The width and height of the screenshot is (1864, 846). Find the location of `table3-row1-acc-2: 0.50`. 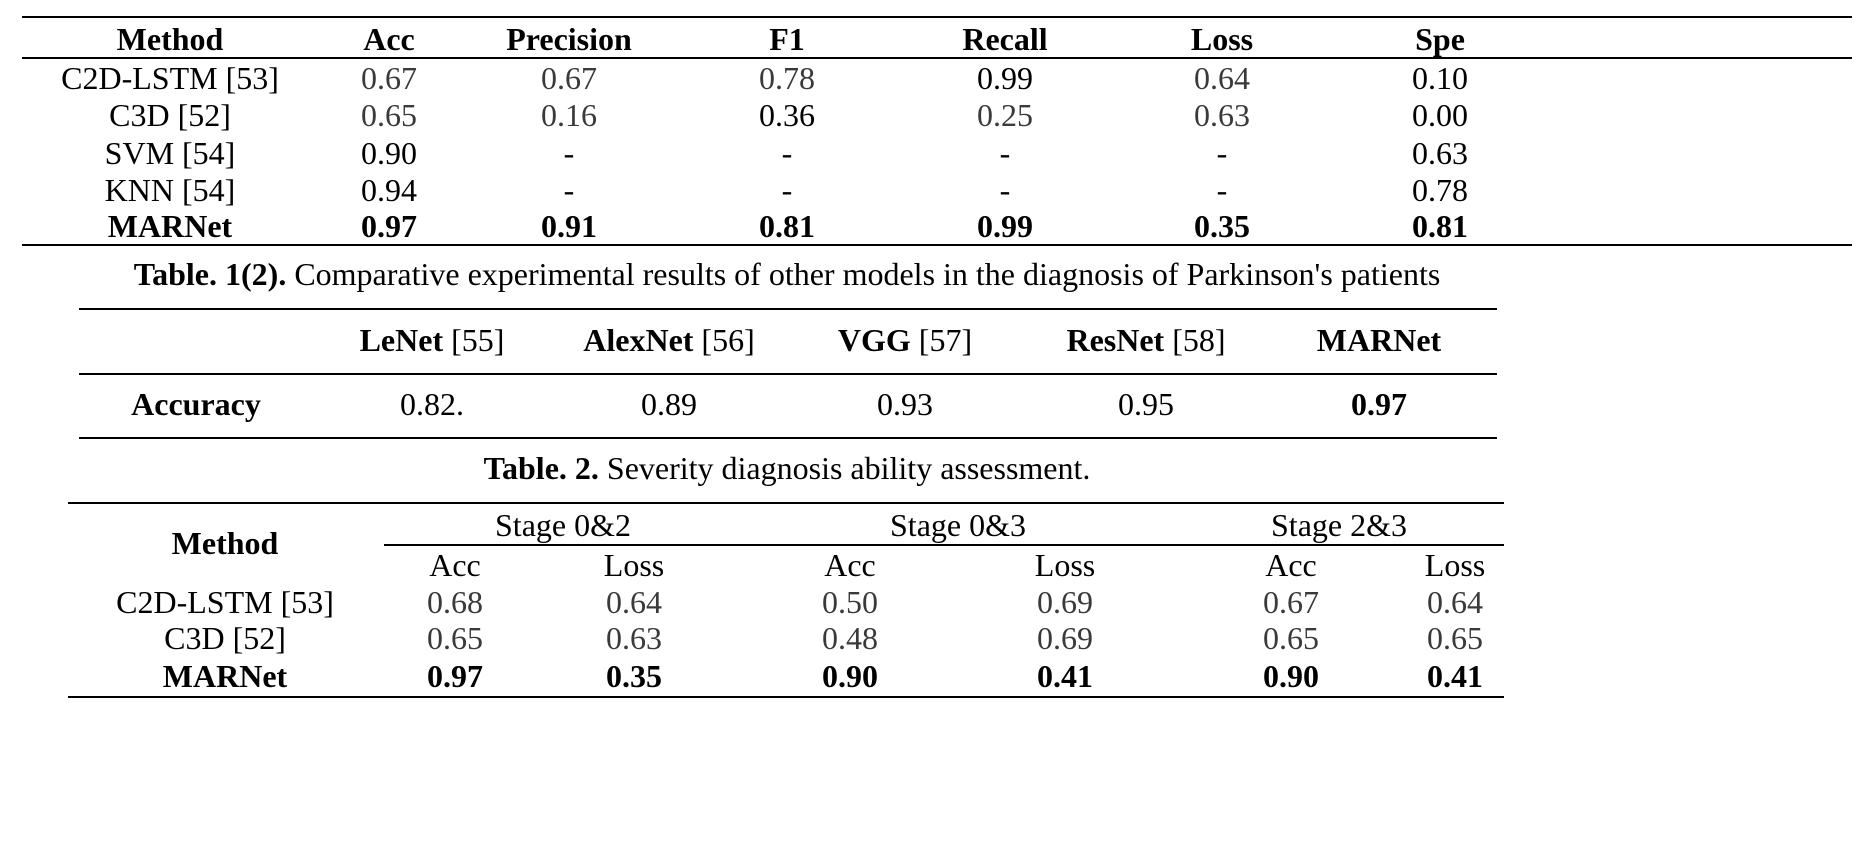

table3-row1-acc-2: 0.50 is located at coordinates (850, 602).